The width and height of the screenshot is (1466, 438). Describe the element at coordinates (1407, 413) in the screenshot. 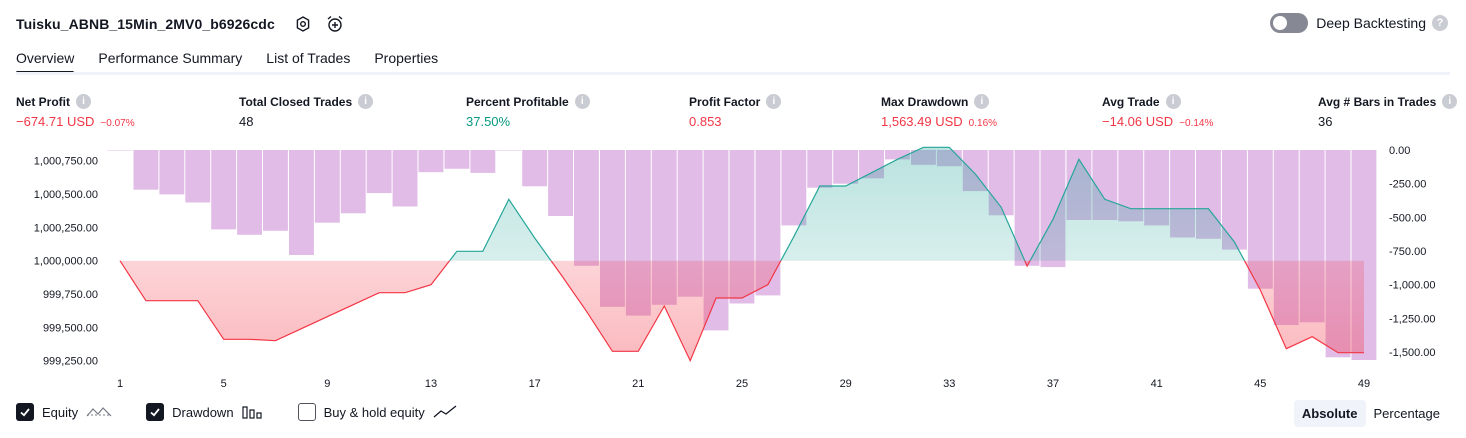

I see `percentage-button: Percentage` at that location.